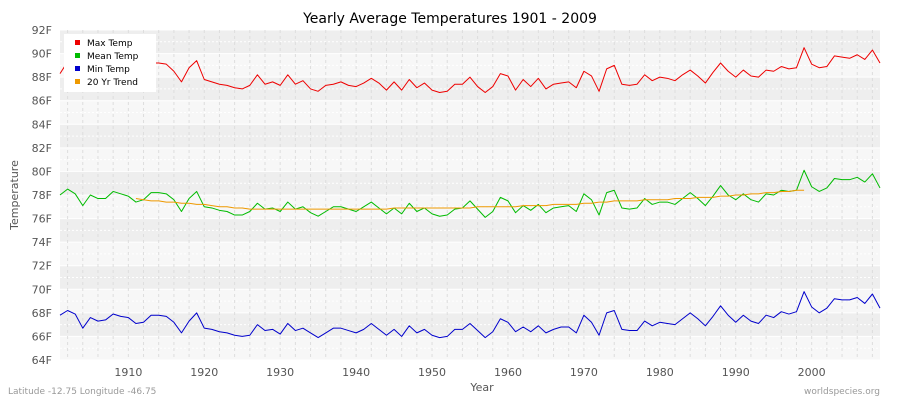 The height and width of the screenshot is (400, 900). Describe the element at coordinates (42, 54) in the screenshot. I see `y-tick-label: 90F` at that location.